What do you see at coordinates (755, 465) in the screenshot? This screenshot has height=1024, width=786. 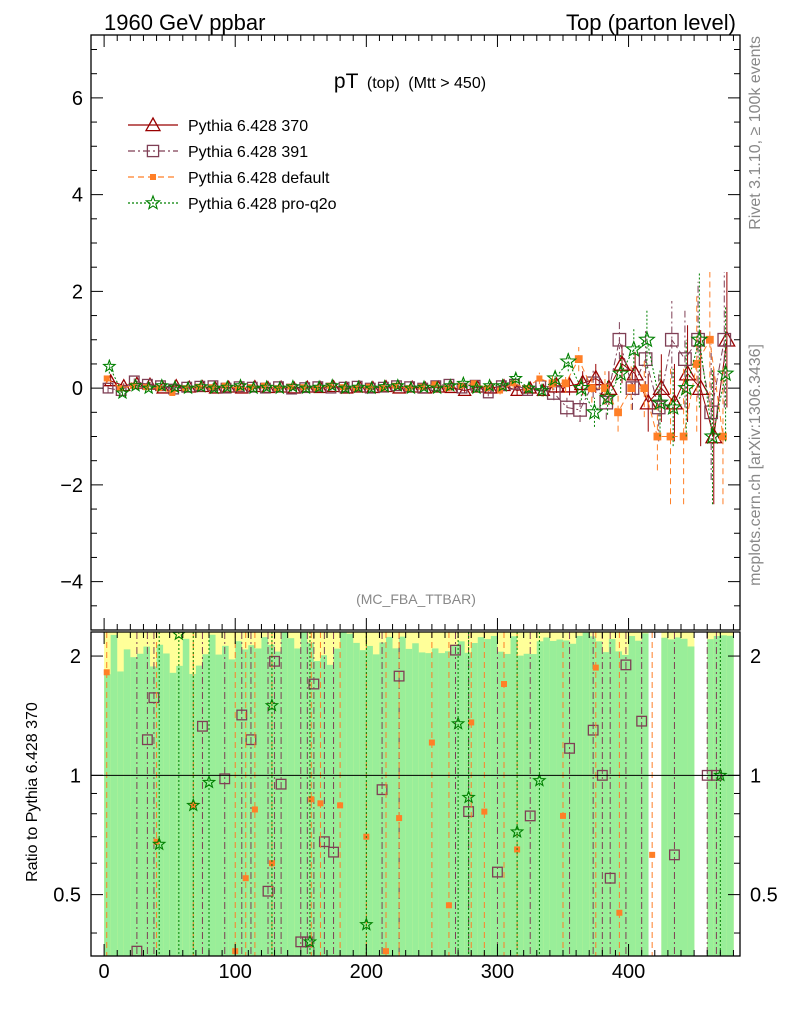 I see `mcplots-label: mcplots.cern.ch [arXiv:1306.3436]` at bounding box center [755, 465].